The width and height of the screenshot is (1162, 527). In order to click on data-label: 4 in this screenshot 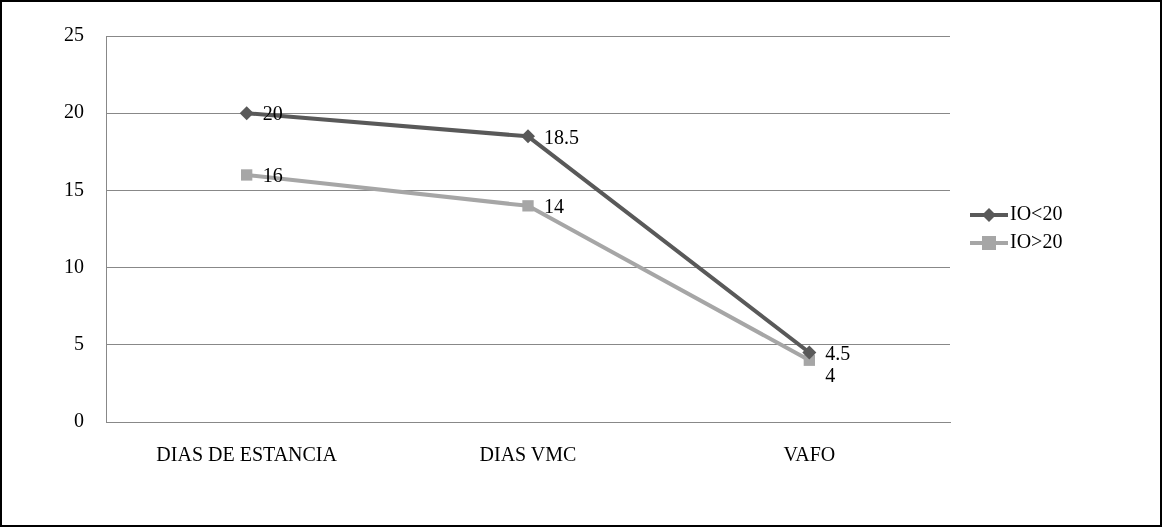, I will do `click(830, 374)`.